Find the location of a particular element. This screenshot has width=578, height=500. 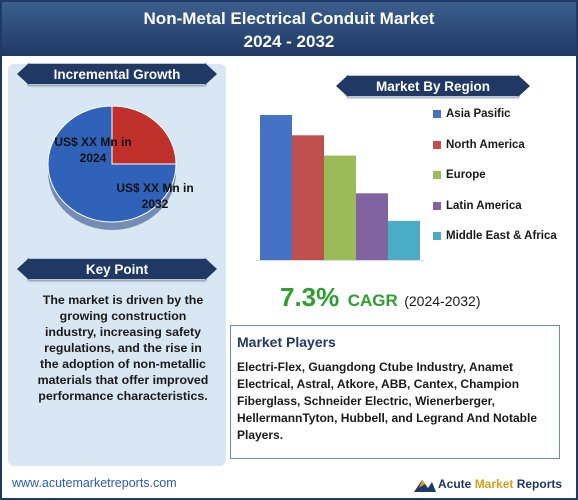

cagr-label: CAGR is located at coordinates (372, 300).